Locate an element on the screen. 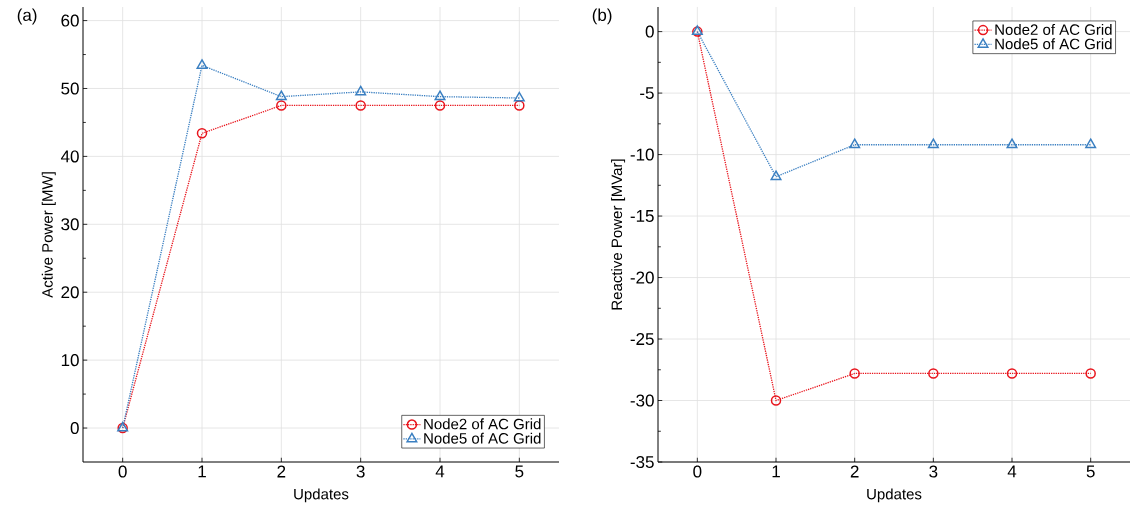 The height and width of the screenshot is (527, 1134). y-tick-label: 60 is located at coordinates (70, 20).